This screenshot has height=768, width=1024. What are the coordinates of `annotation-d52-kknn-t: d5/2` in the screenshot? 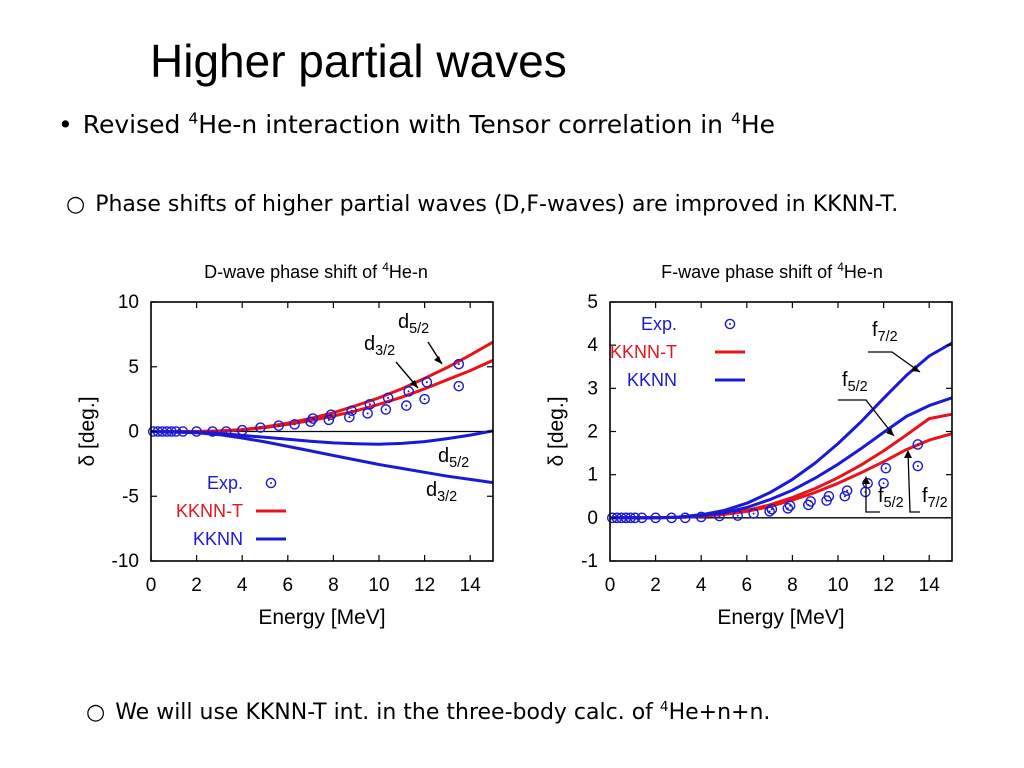 It's located at (413, 324).